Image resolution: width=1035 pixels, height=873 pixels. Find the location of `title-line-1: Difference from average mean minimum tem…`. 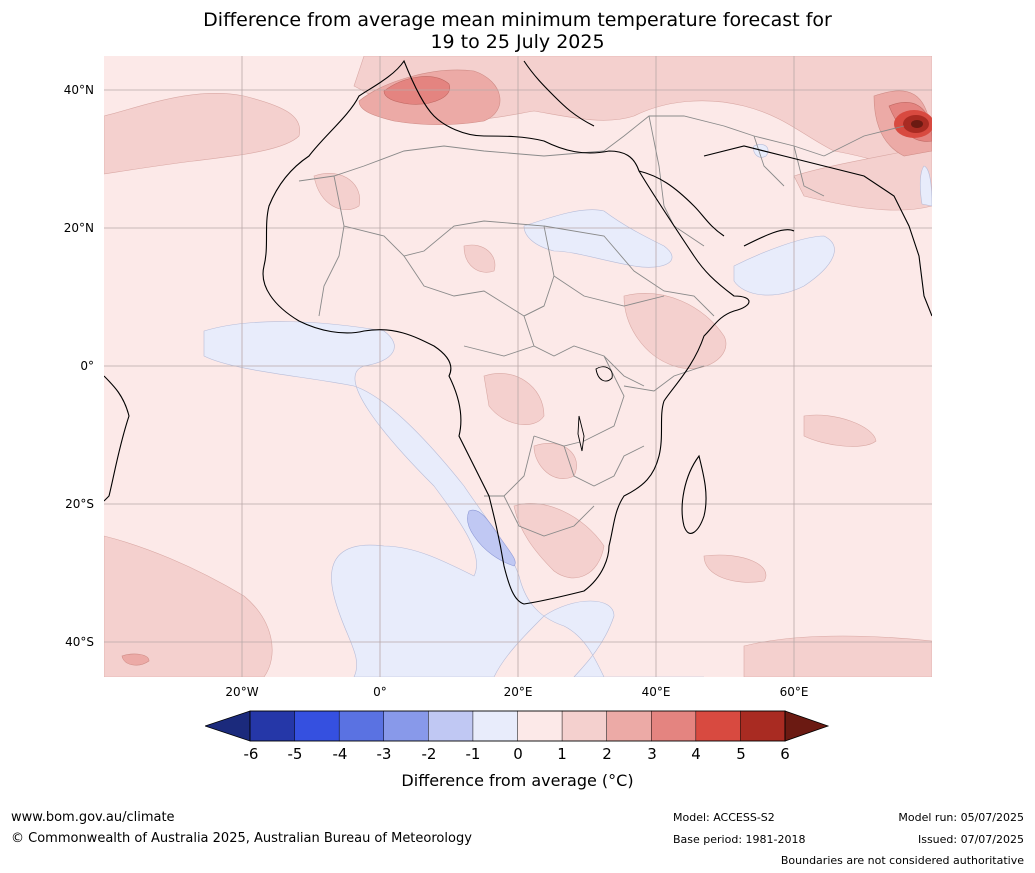

title-line-1: Difference from average mean minimum tem… is located at coordinates (517, 20).